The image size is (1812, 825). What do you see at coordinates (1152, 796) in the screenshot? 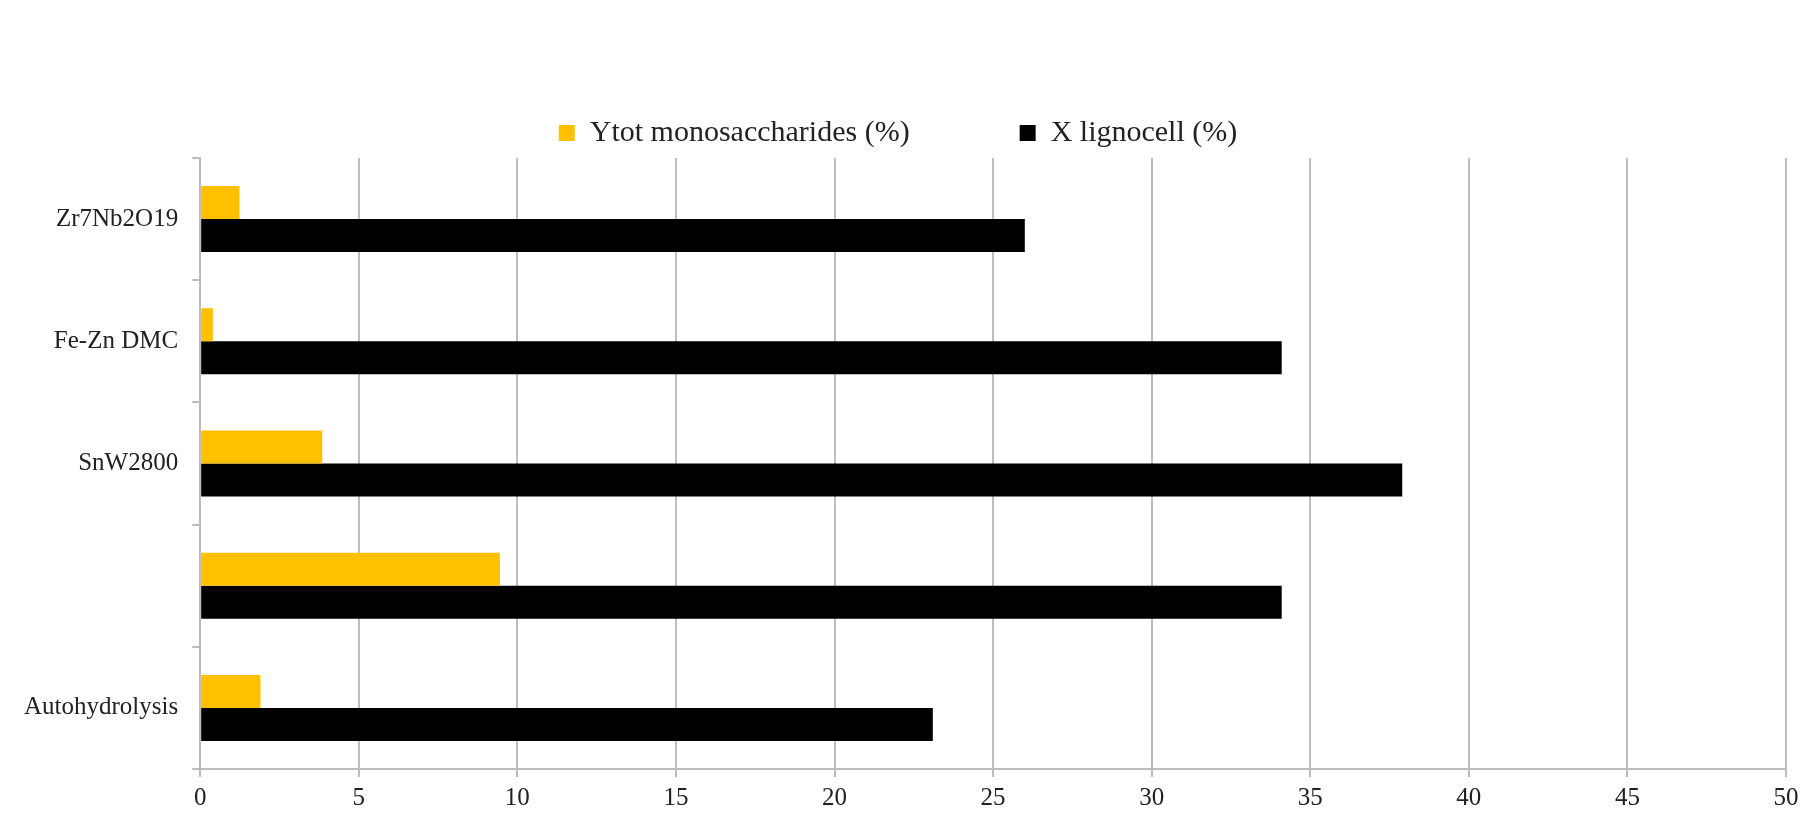
I see `x-tick-label: 30` at bounding box center [1152, 796].